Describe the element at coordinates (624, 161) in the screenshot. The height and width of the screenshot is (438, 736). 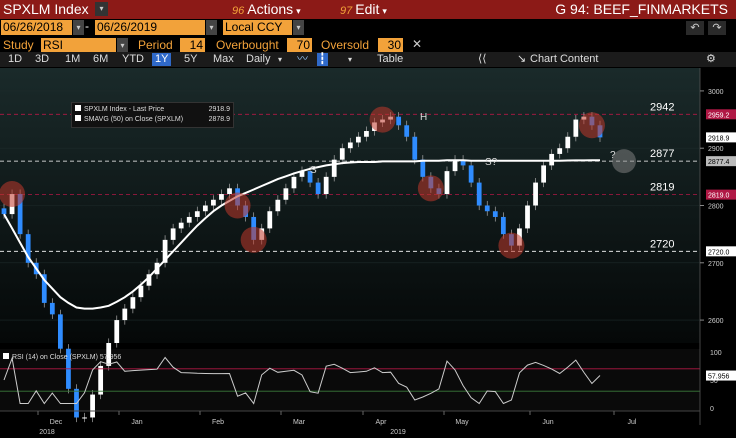
I see `projection-circle` at that location.